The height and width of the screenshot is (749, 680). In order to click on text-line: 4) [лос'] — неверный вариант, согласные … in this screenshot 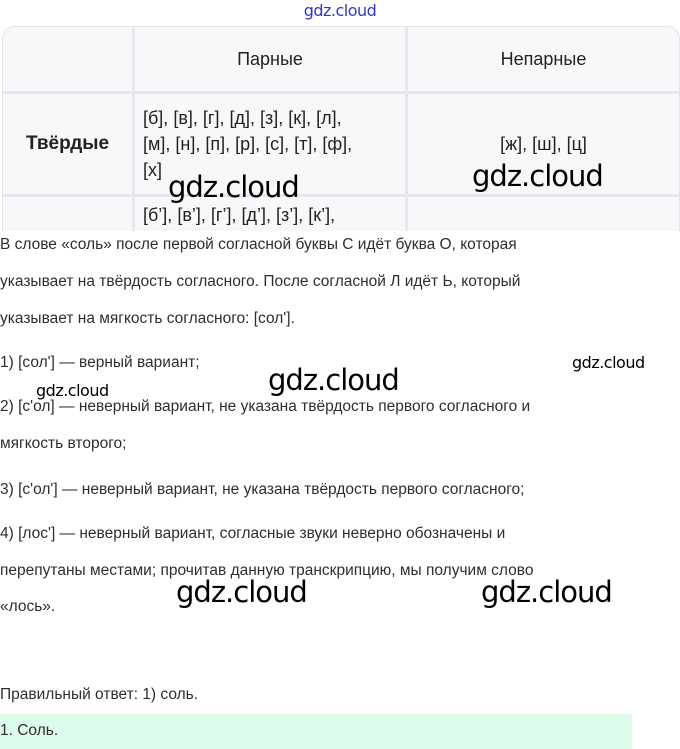, I will do `click(253, 533)`.